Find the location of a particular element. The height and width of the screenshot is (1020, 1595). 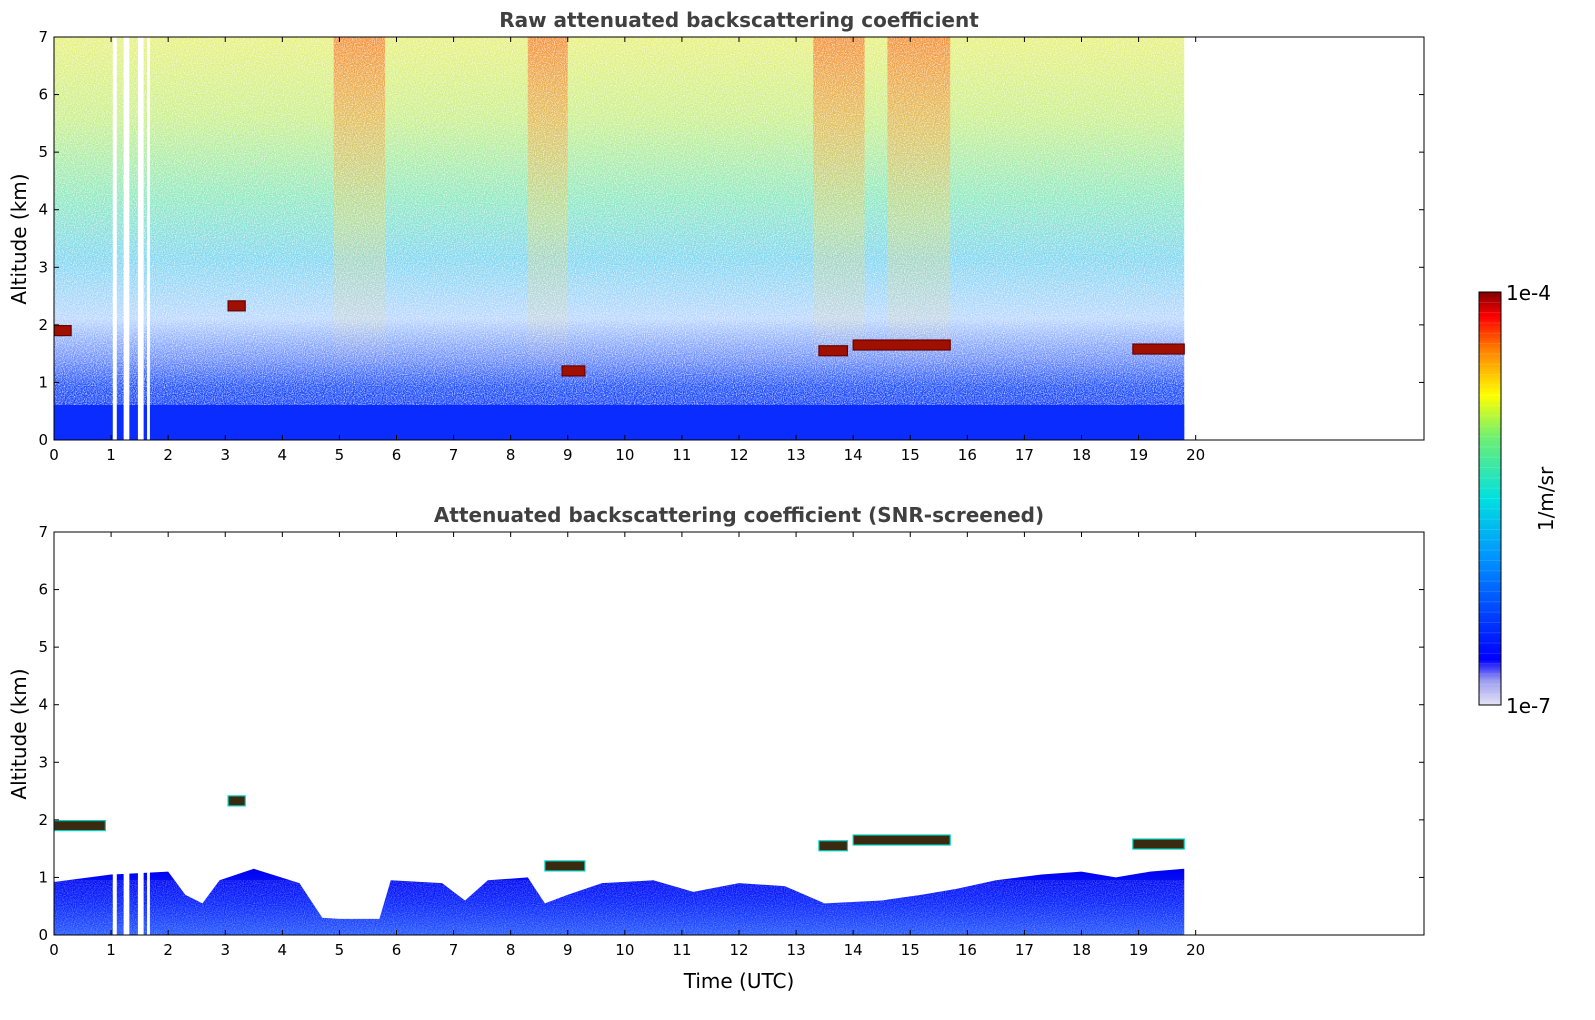

raw-cloud-layers is located at coordinates (619, 338).